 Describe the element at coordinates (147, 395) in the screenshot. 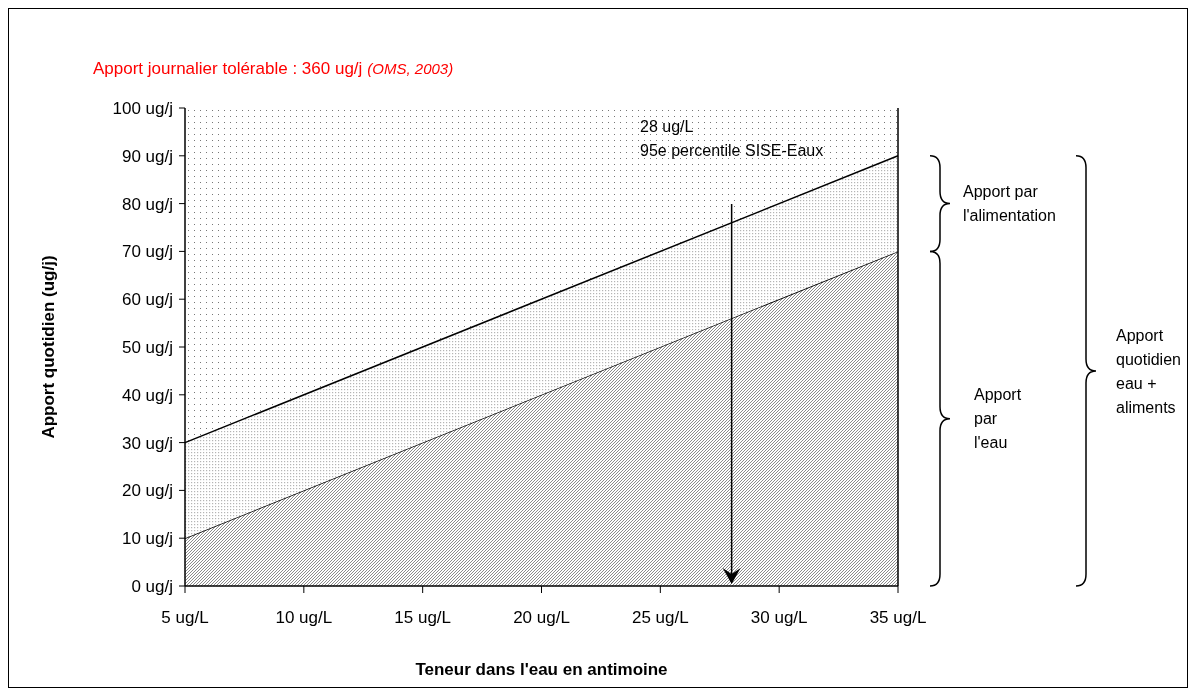

I see `y-tick-label: 40 ug/j` at that location.